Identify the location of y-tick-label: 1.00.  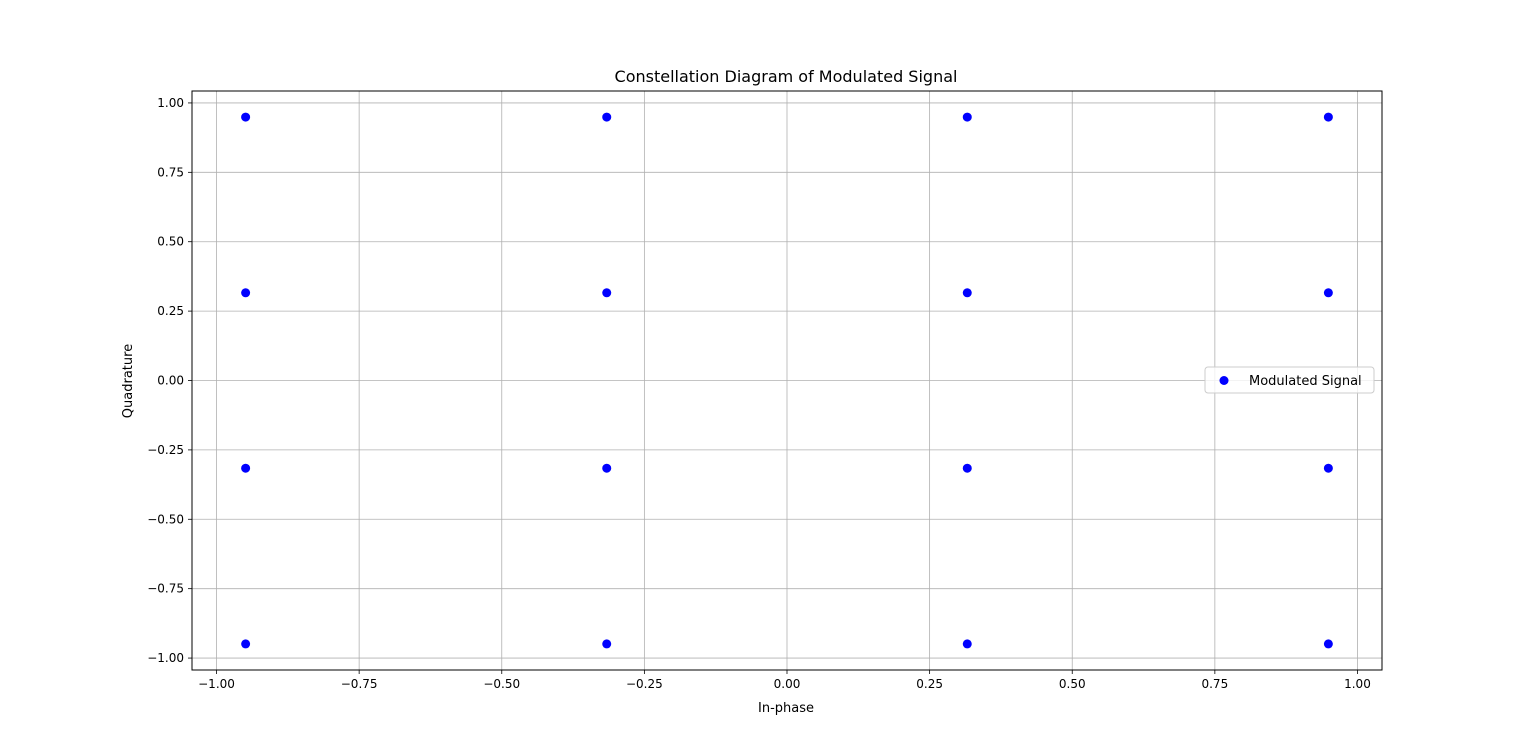
(170, 103).